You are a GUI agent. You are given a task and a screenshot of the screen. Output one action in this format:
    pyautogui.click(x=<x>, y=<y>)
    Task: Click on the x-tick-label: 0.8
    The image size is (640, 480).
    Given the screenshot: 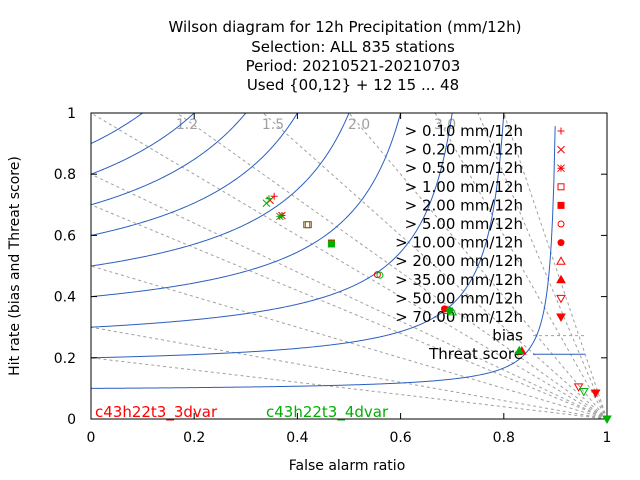 What is the action you would take?
    pyautogui.click(x=504, y=438)
    